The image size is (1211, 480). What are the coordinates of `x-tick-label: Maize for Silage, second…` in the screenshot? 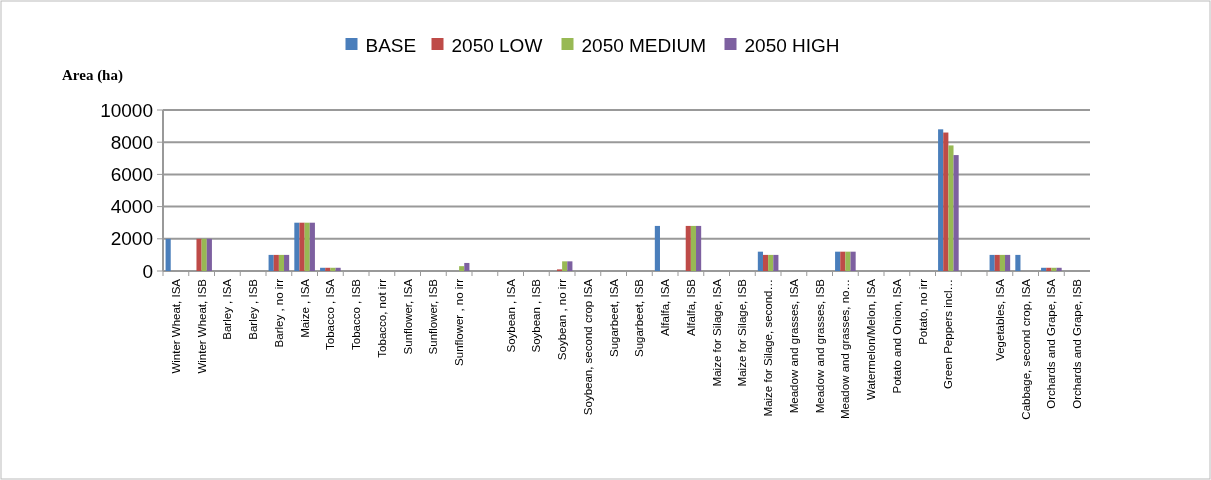 It's located at (768, 348).